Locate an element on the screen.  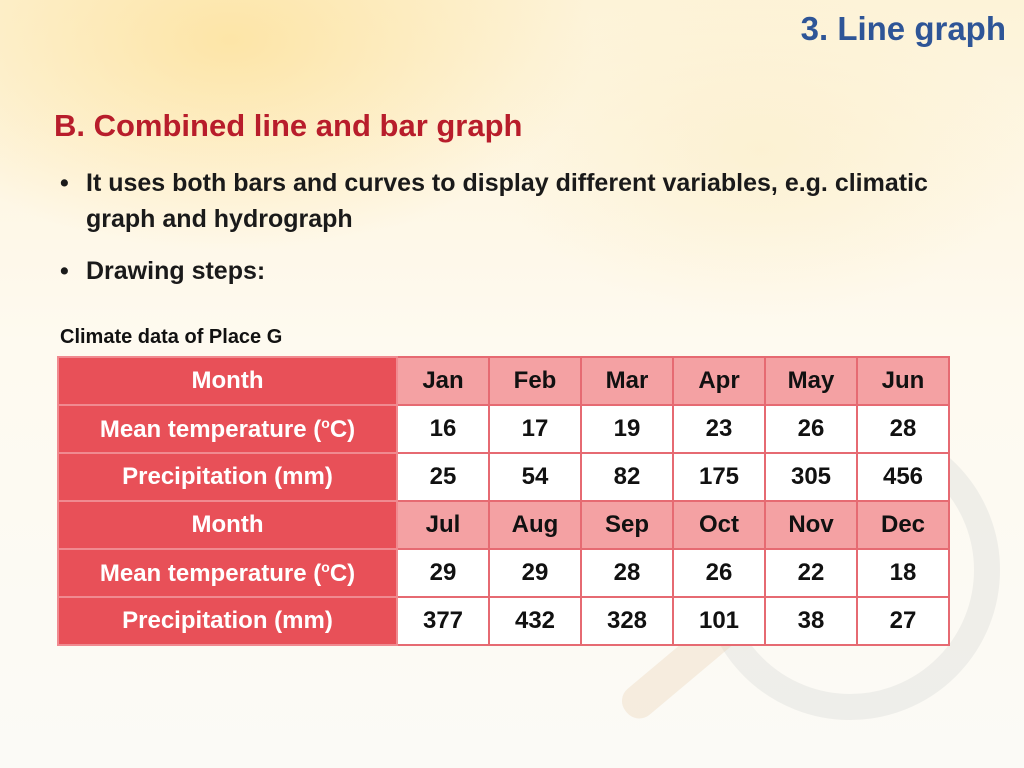
precipitation-row: Precipitation (mm) 25 54 82 175 305 456 is located at coordinates (503, 477).